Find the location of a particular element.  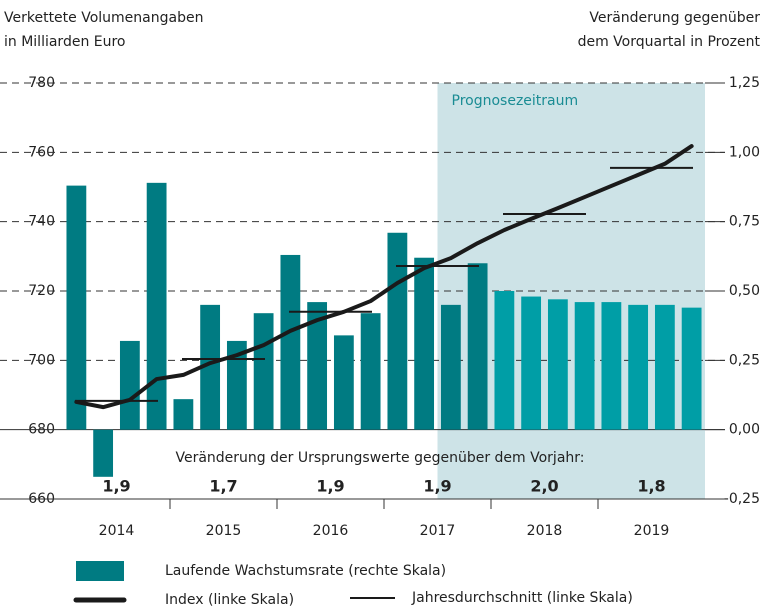

y2-tick-label: 1,00 is located at coordinates (744, 152).